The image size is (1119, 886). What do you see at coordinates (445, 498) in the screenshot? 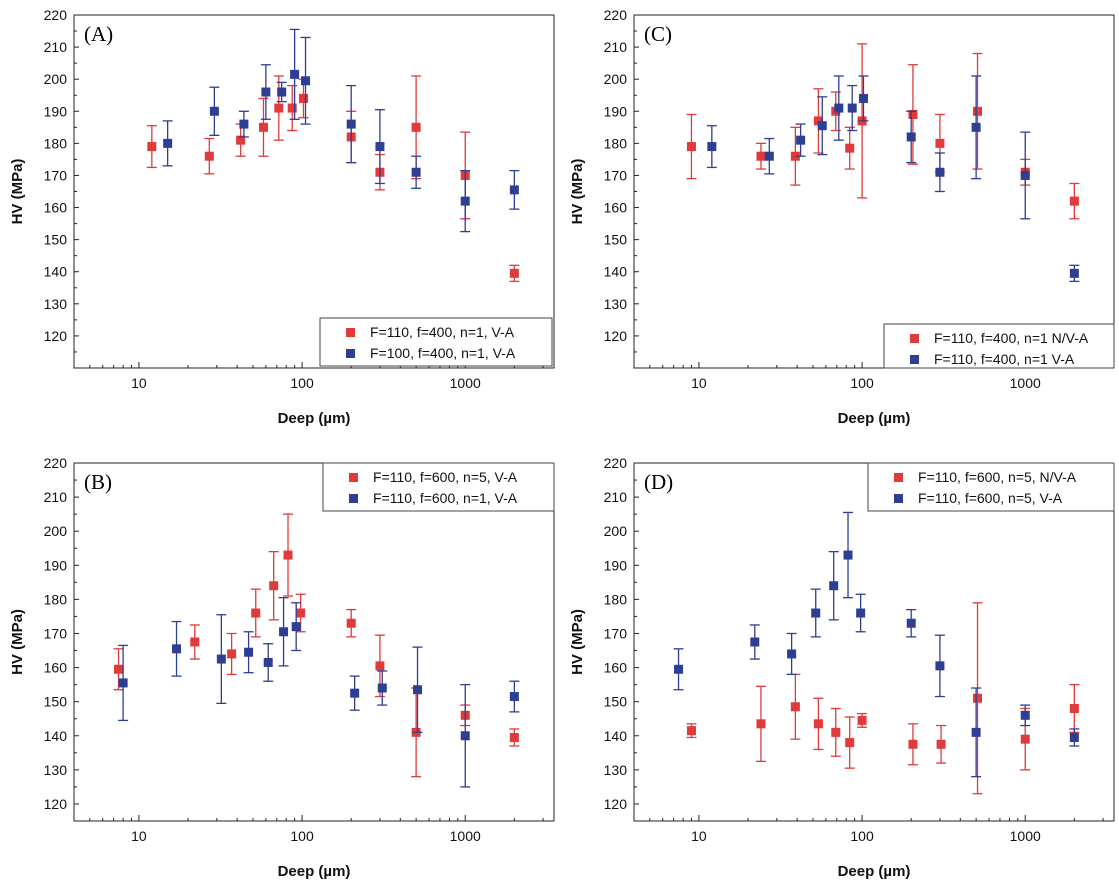
I see `legend-label: F=110, f=600, n=1, V-A` at bounding box center [445, 498].